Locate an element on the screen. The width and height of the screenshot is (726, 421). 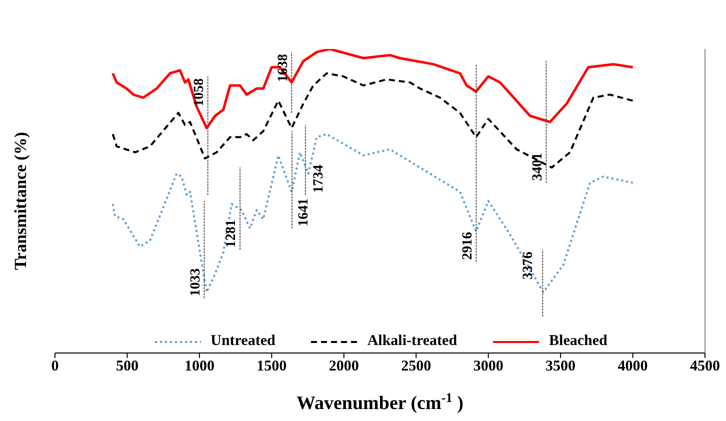
annotation: 3376 is located at coordinates (528, 266).